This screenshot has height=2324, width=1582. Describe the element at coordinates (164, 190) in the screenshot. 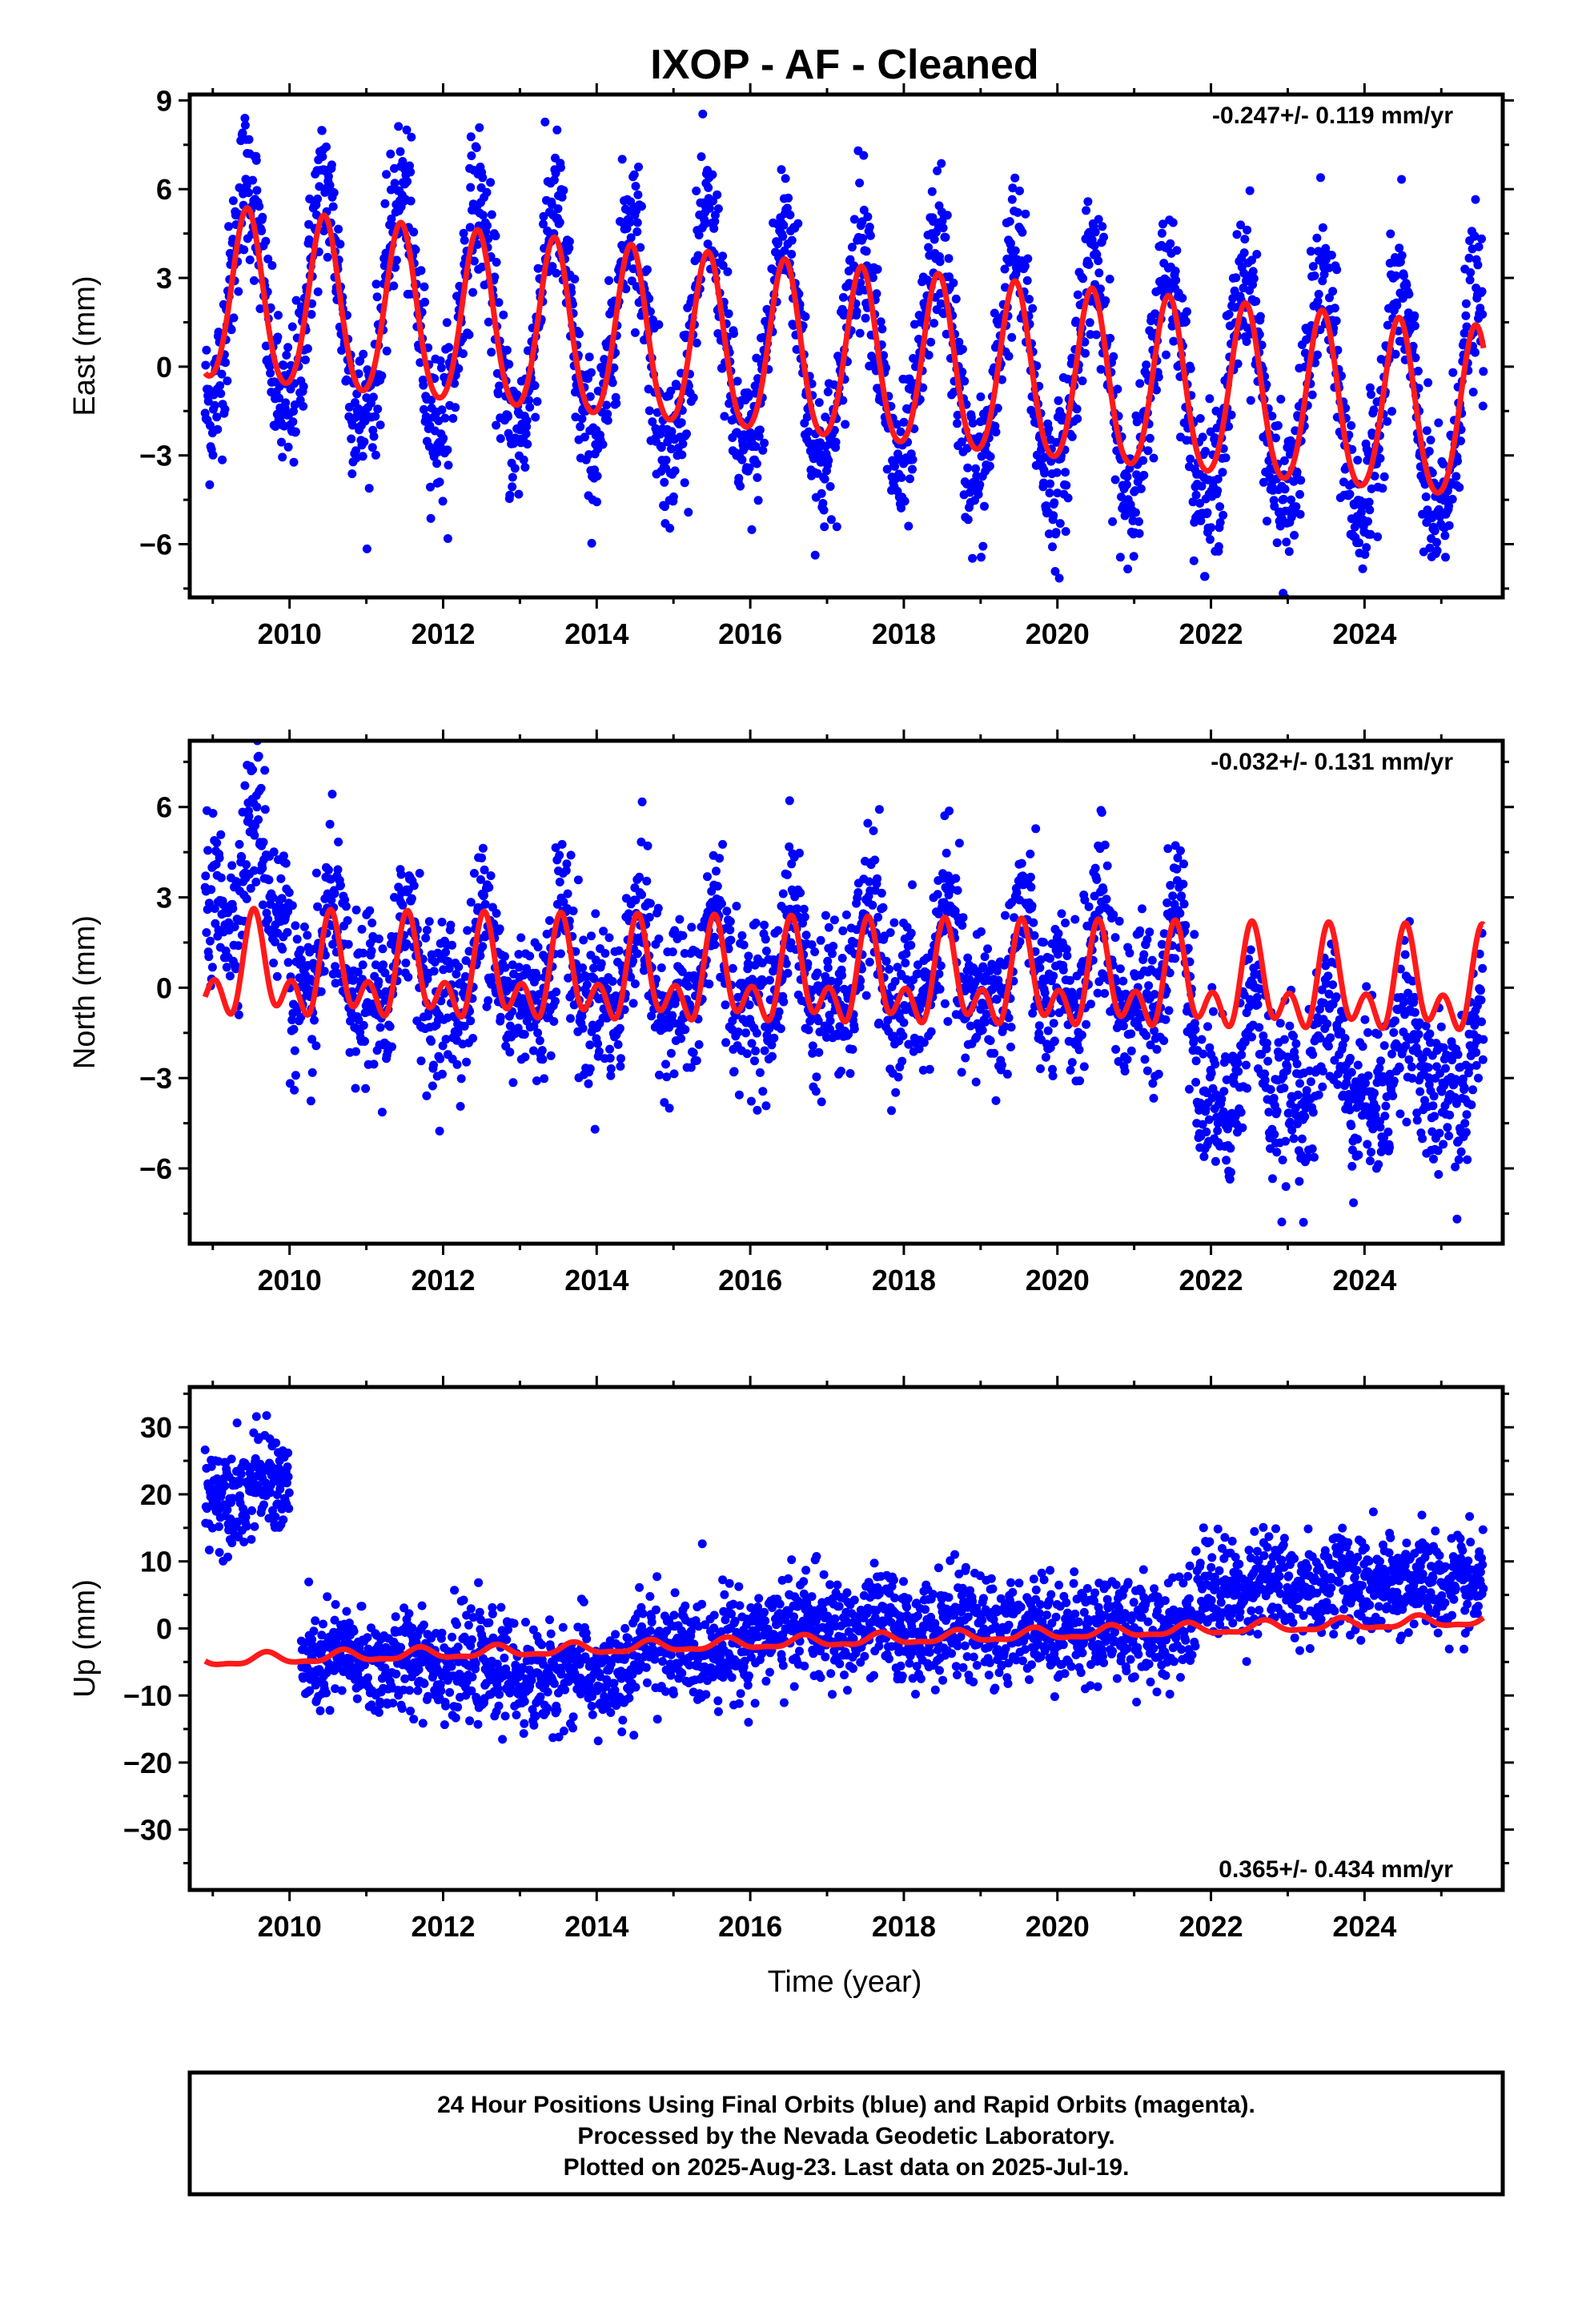

I see `y-tick-label: 6` at that location.